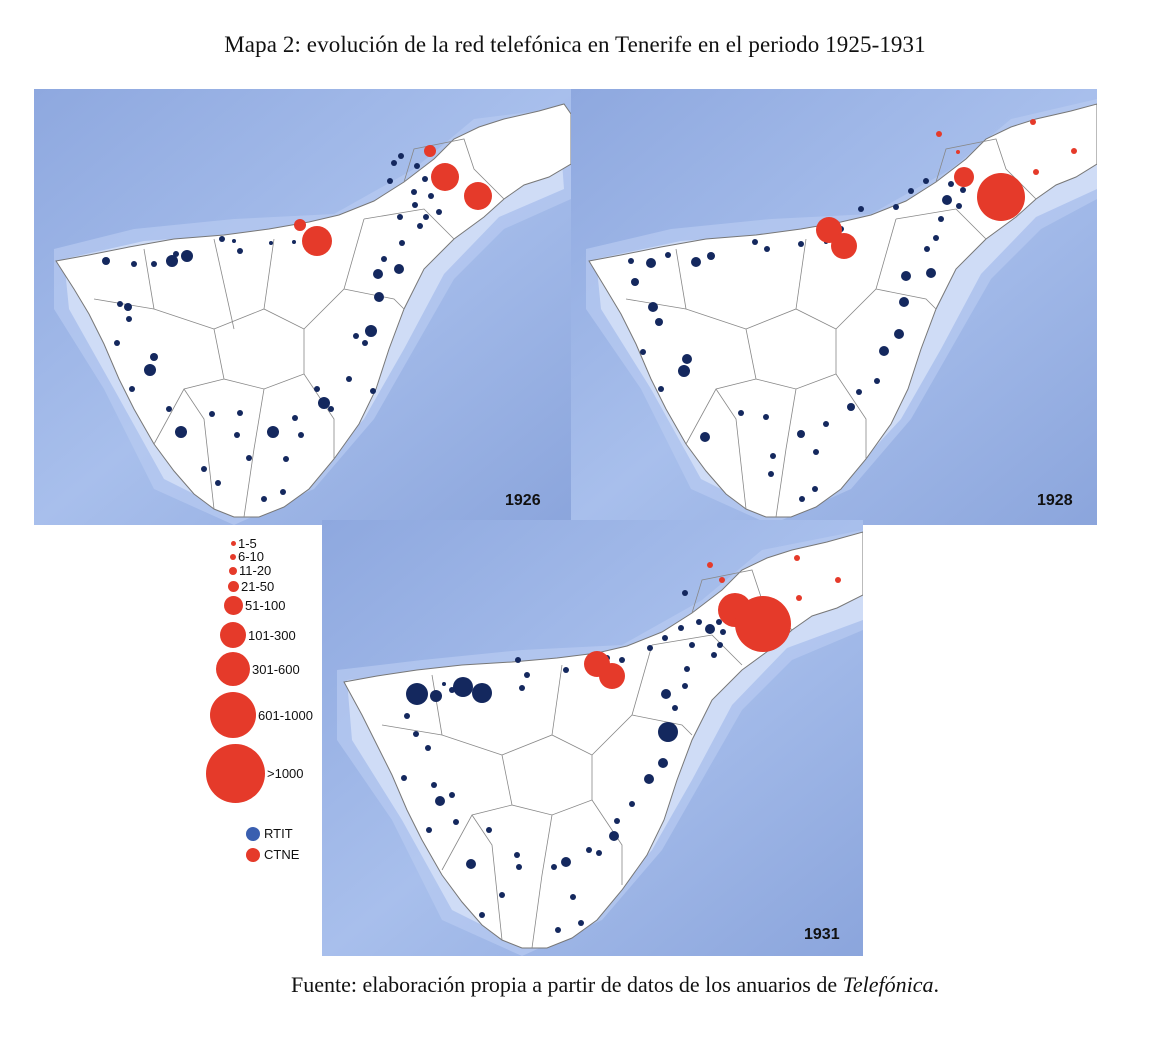 This screenshot has width=1150, height=1044. Describe the element at coordinates (523, 500) in the screenshot. I see `map-year-label: 1926` at that location.